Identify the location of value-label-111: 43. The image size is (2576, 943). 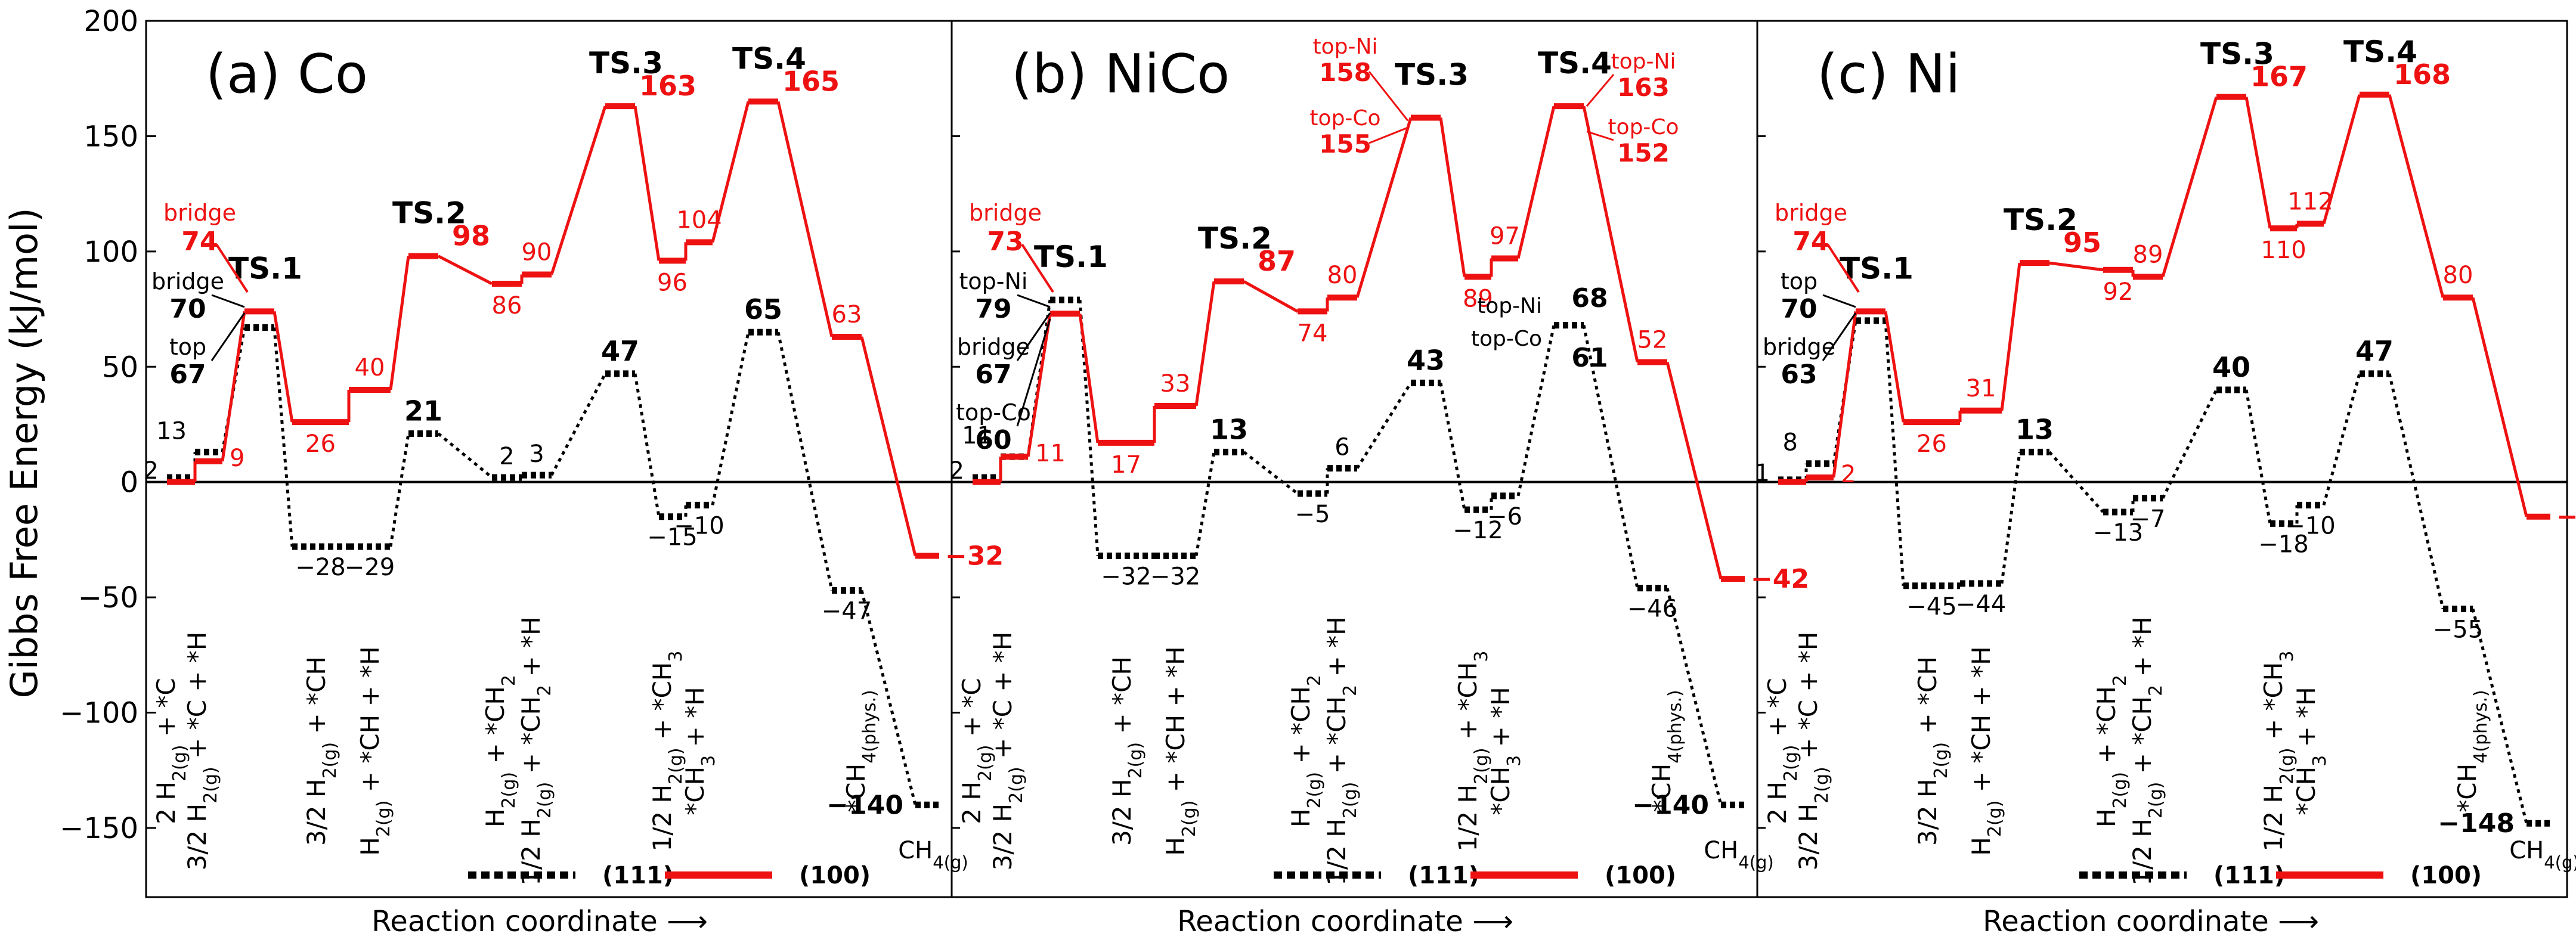
(1426, 360).